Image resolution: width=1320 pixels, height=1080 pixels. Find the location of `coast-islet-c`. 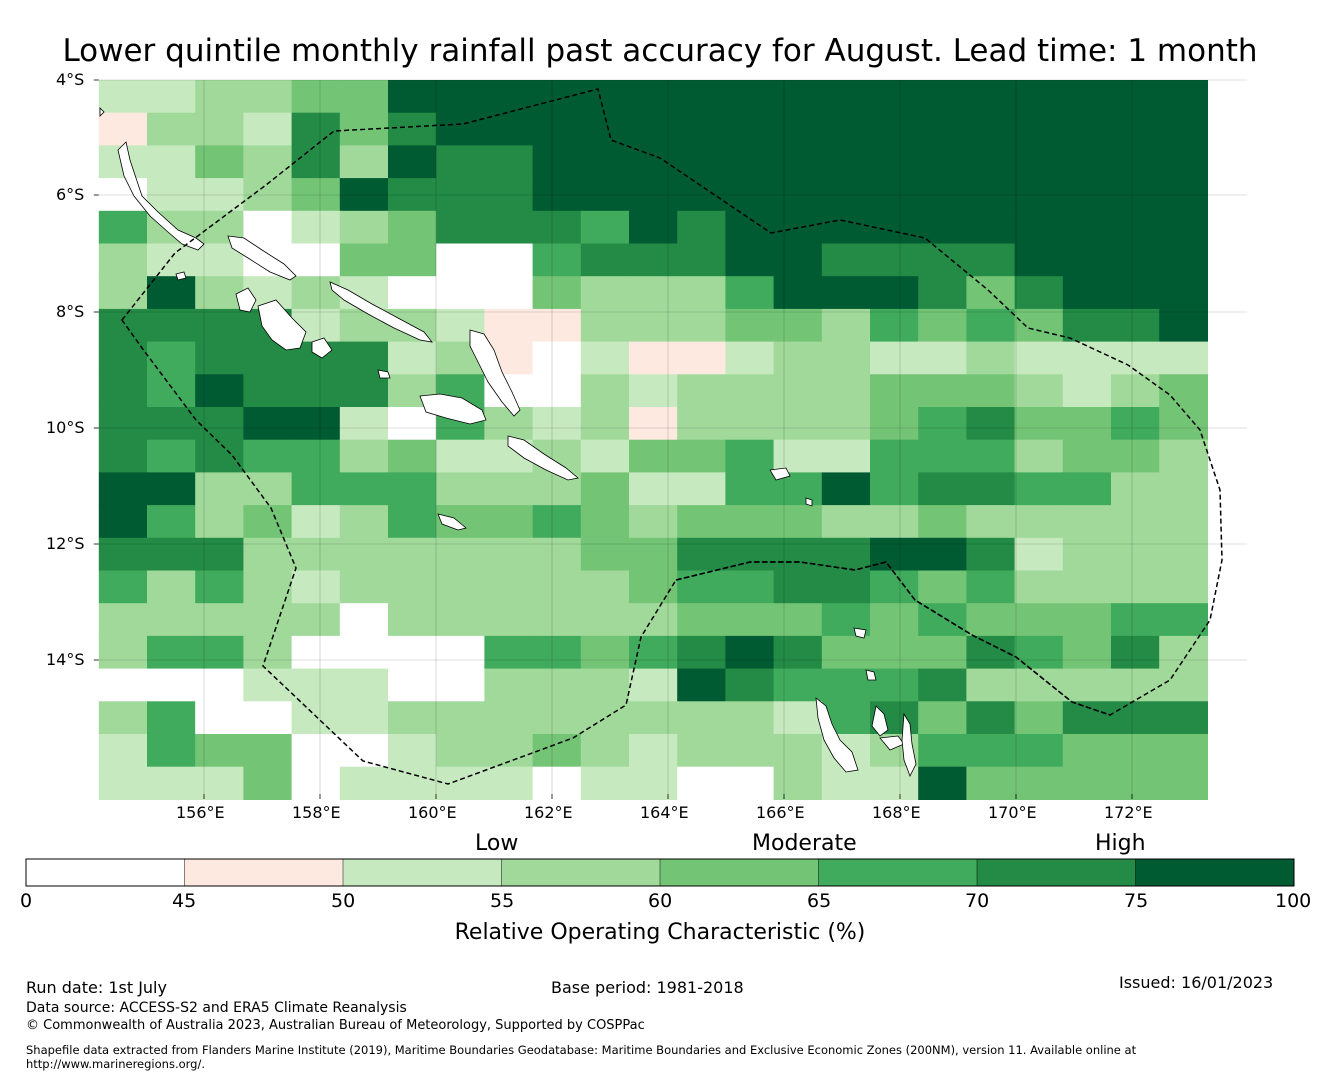

coast-islet-c is located at coordinates (384, 374).